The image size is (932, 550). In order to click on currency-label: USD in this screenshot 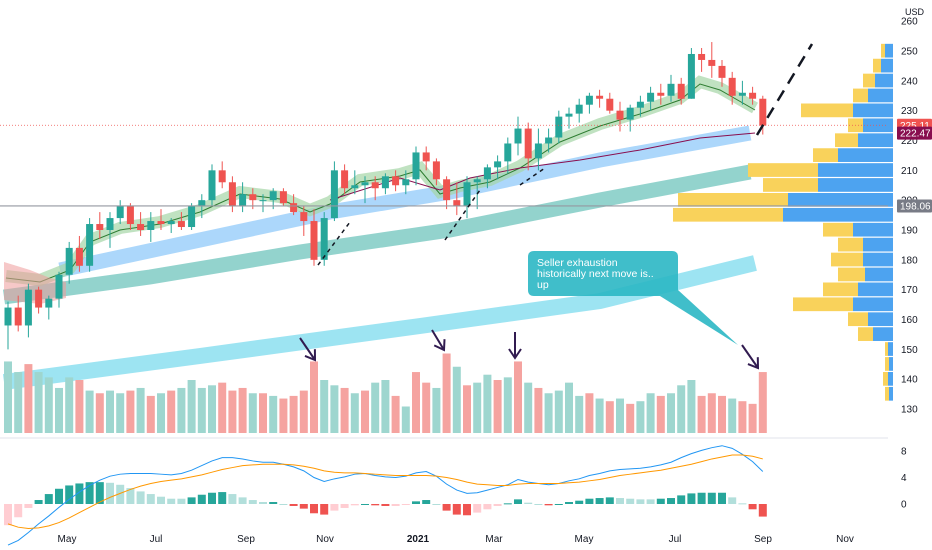, I will do `click(915, 12)`.